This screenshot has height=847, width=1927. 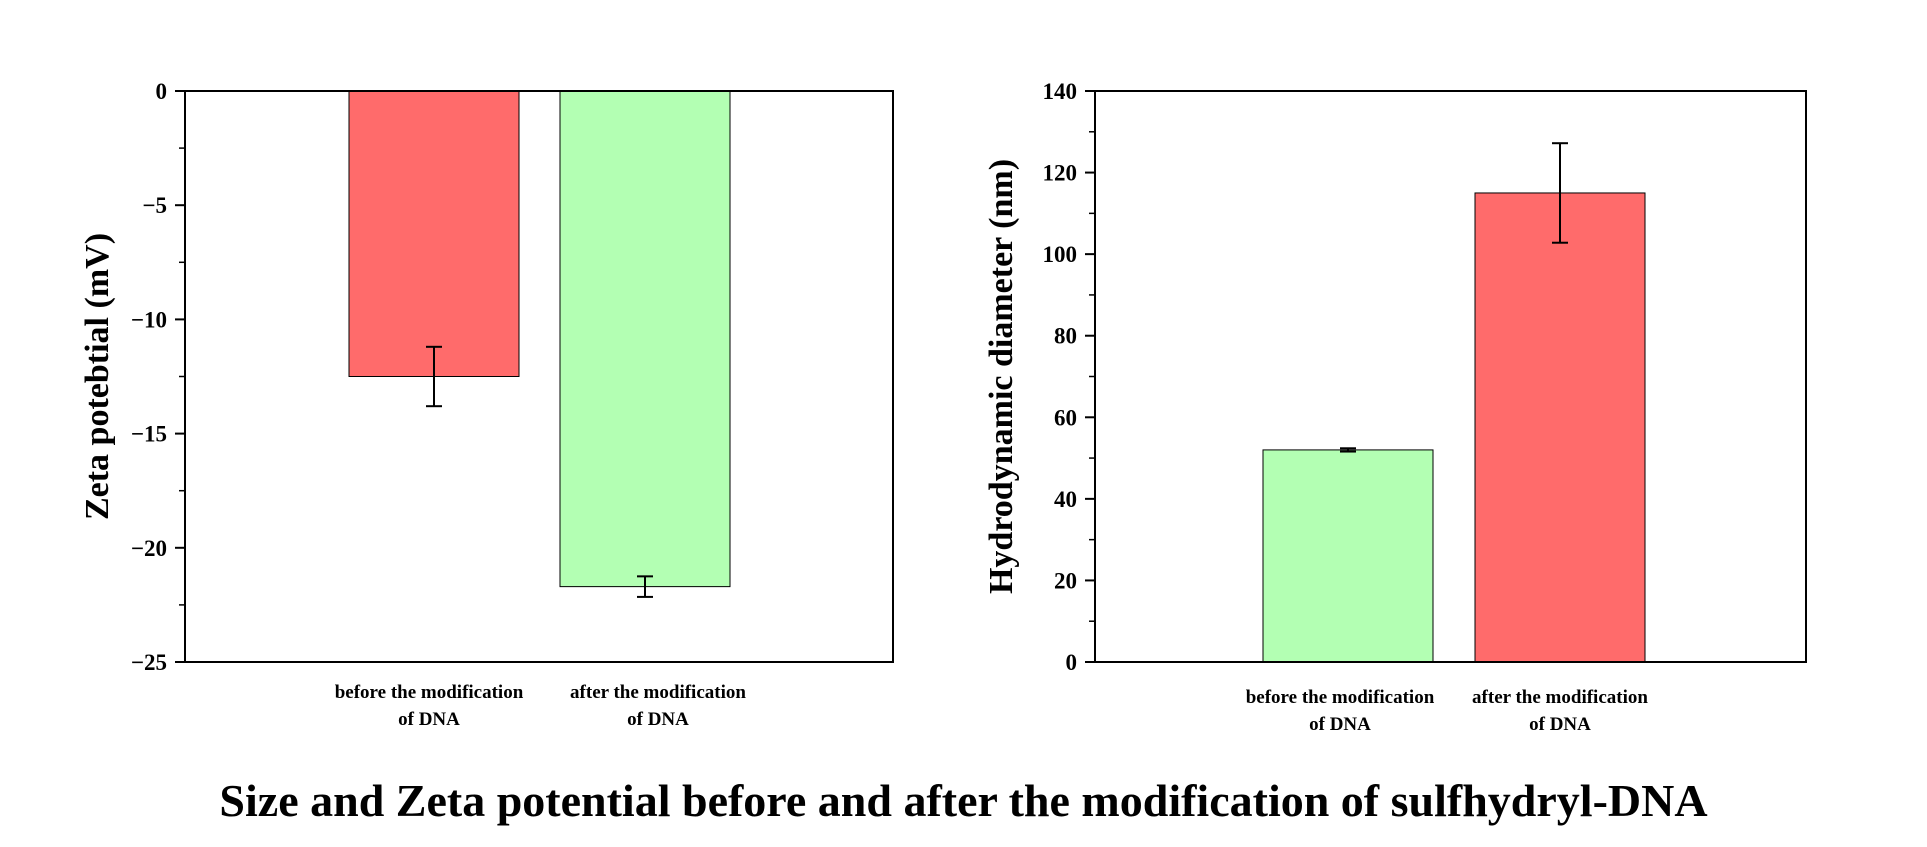 What do you see at coordinates (1060, 173) in the screenshot?
I see `y-tick-label: 120` at bounding box center [1060, 173].